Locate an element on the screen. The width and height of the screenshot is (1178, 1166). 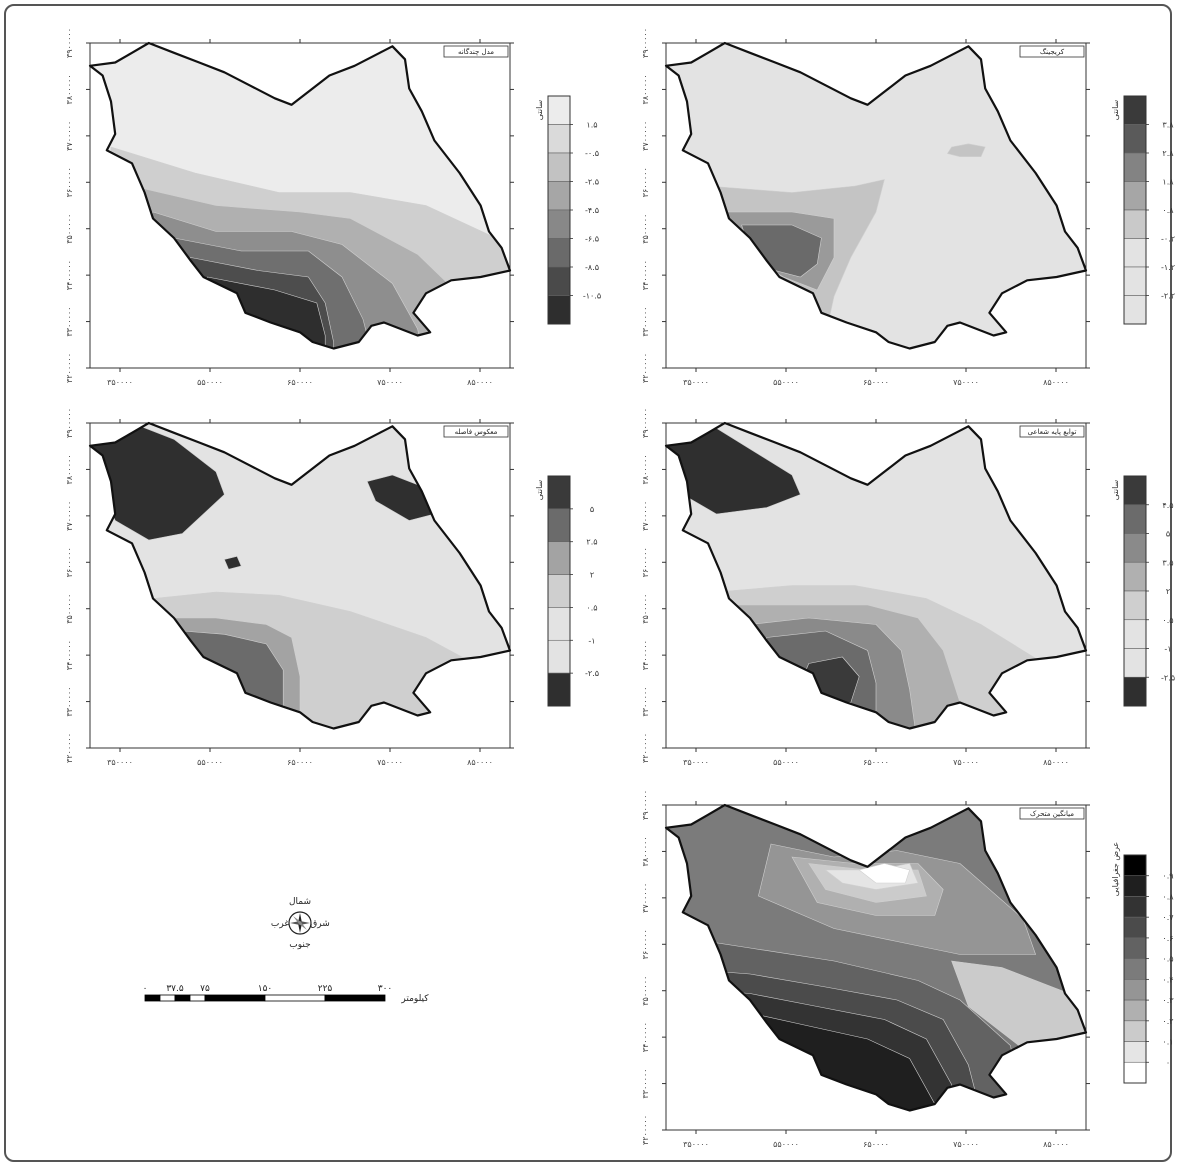
y-tick-label: ۳۹۰۰۰۰۰ is located at coordinates (69, 423).